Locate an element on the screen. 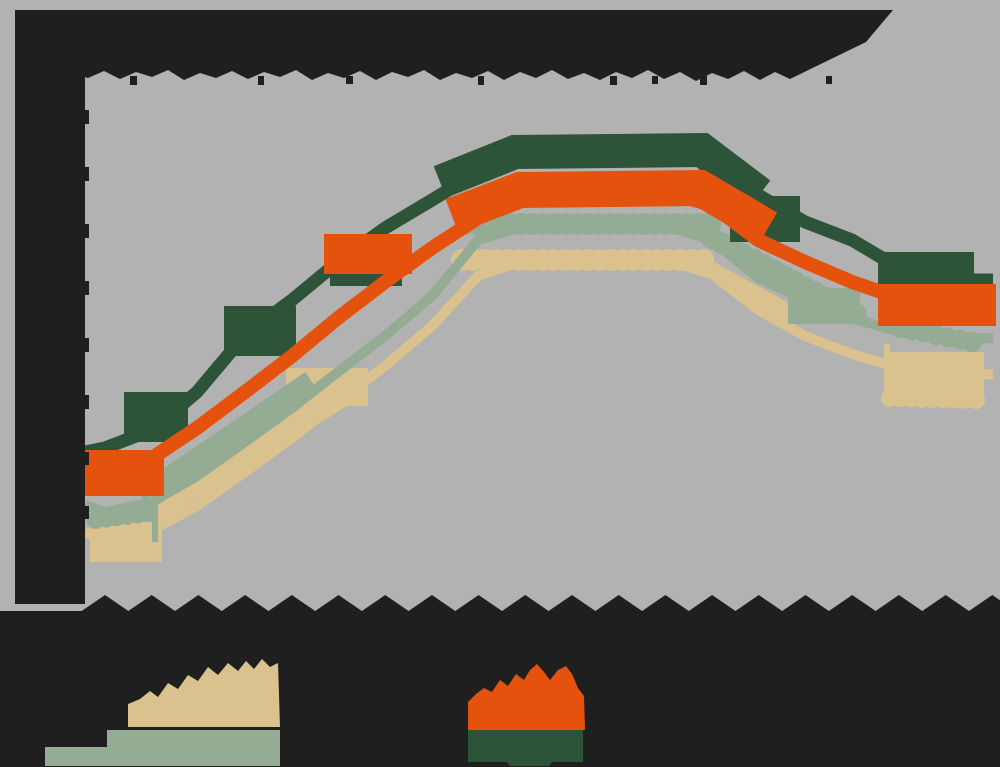  series-2-sage-glyph-descender is located at coordinates (155, 513).